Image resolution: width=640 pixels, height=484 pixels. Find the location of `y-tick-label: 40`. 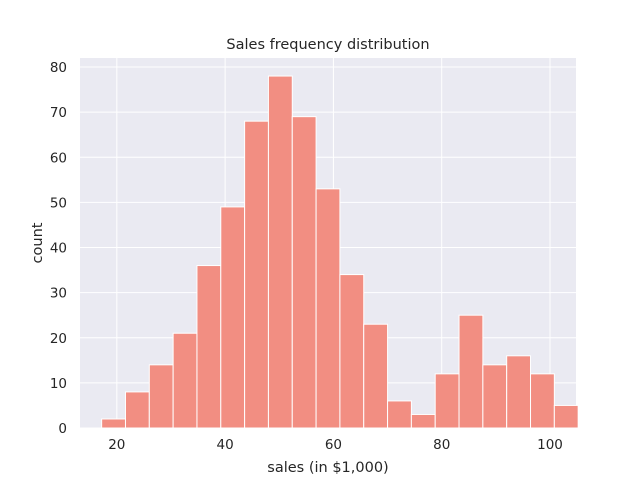

y-tick-label: 40 is located at coordinates (58, 249).